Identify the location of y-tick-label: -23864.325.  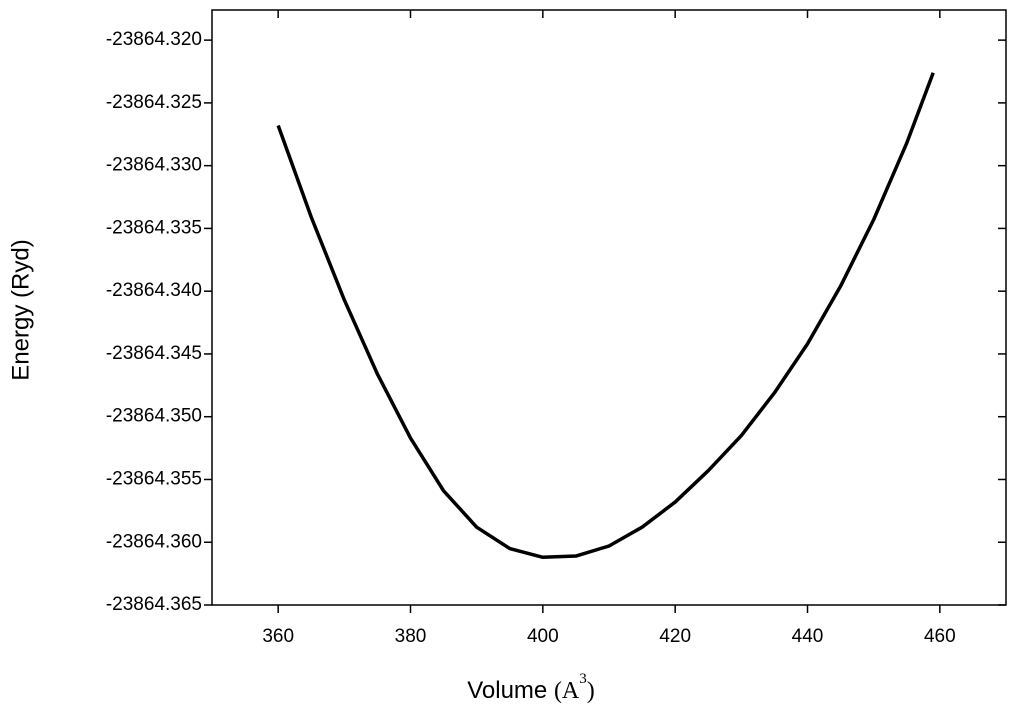
(154, 102).